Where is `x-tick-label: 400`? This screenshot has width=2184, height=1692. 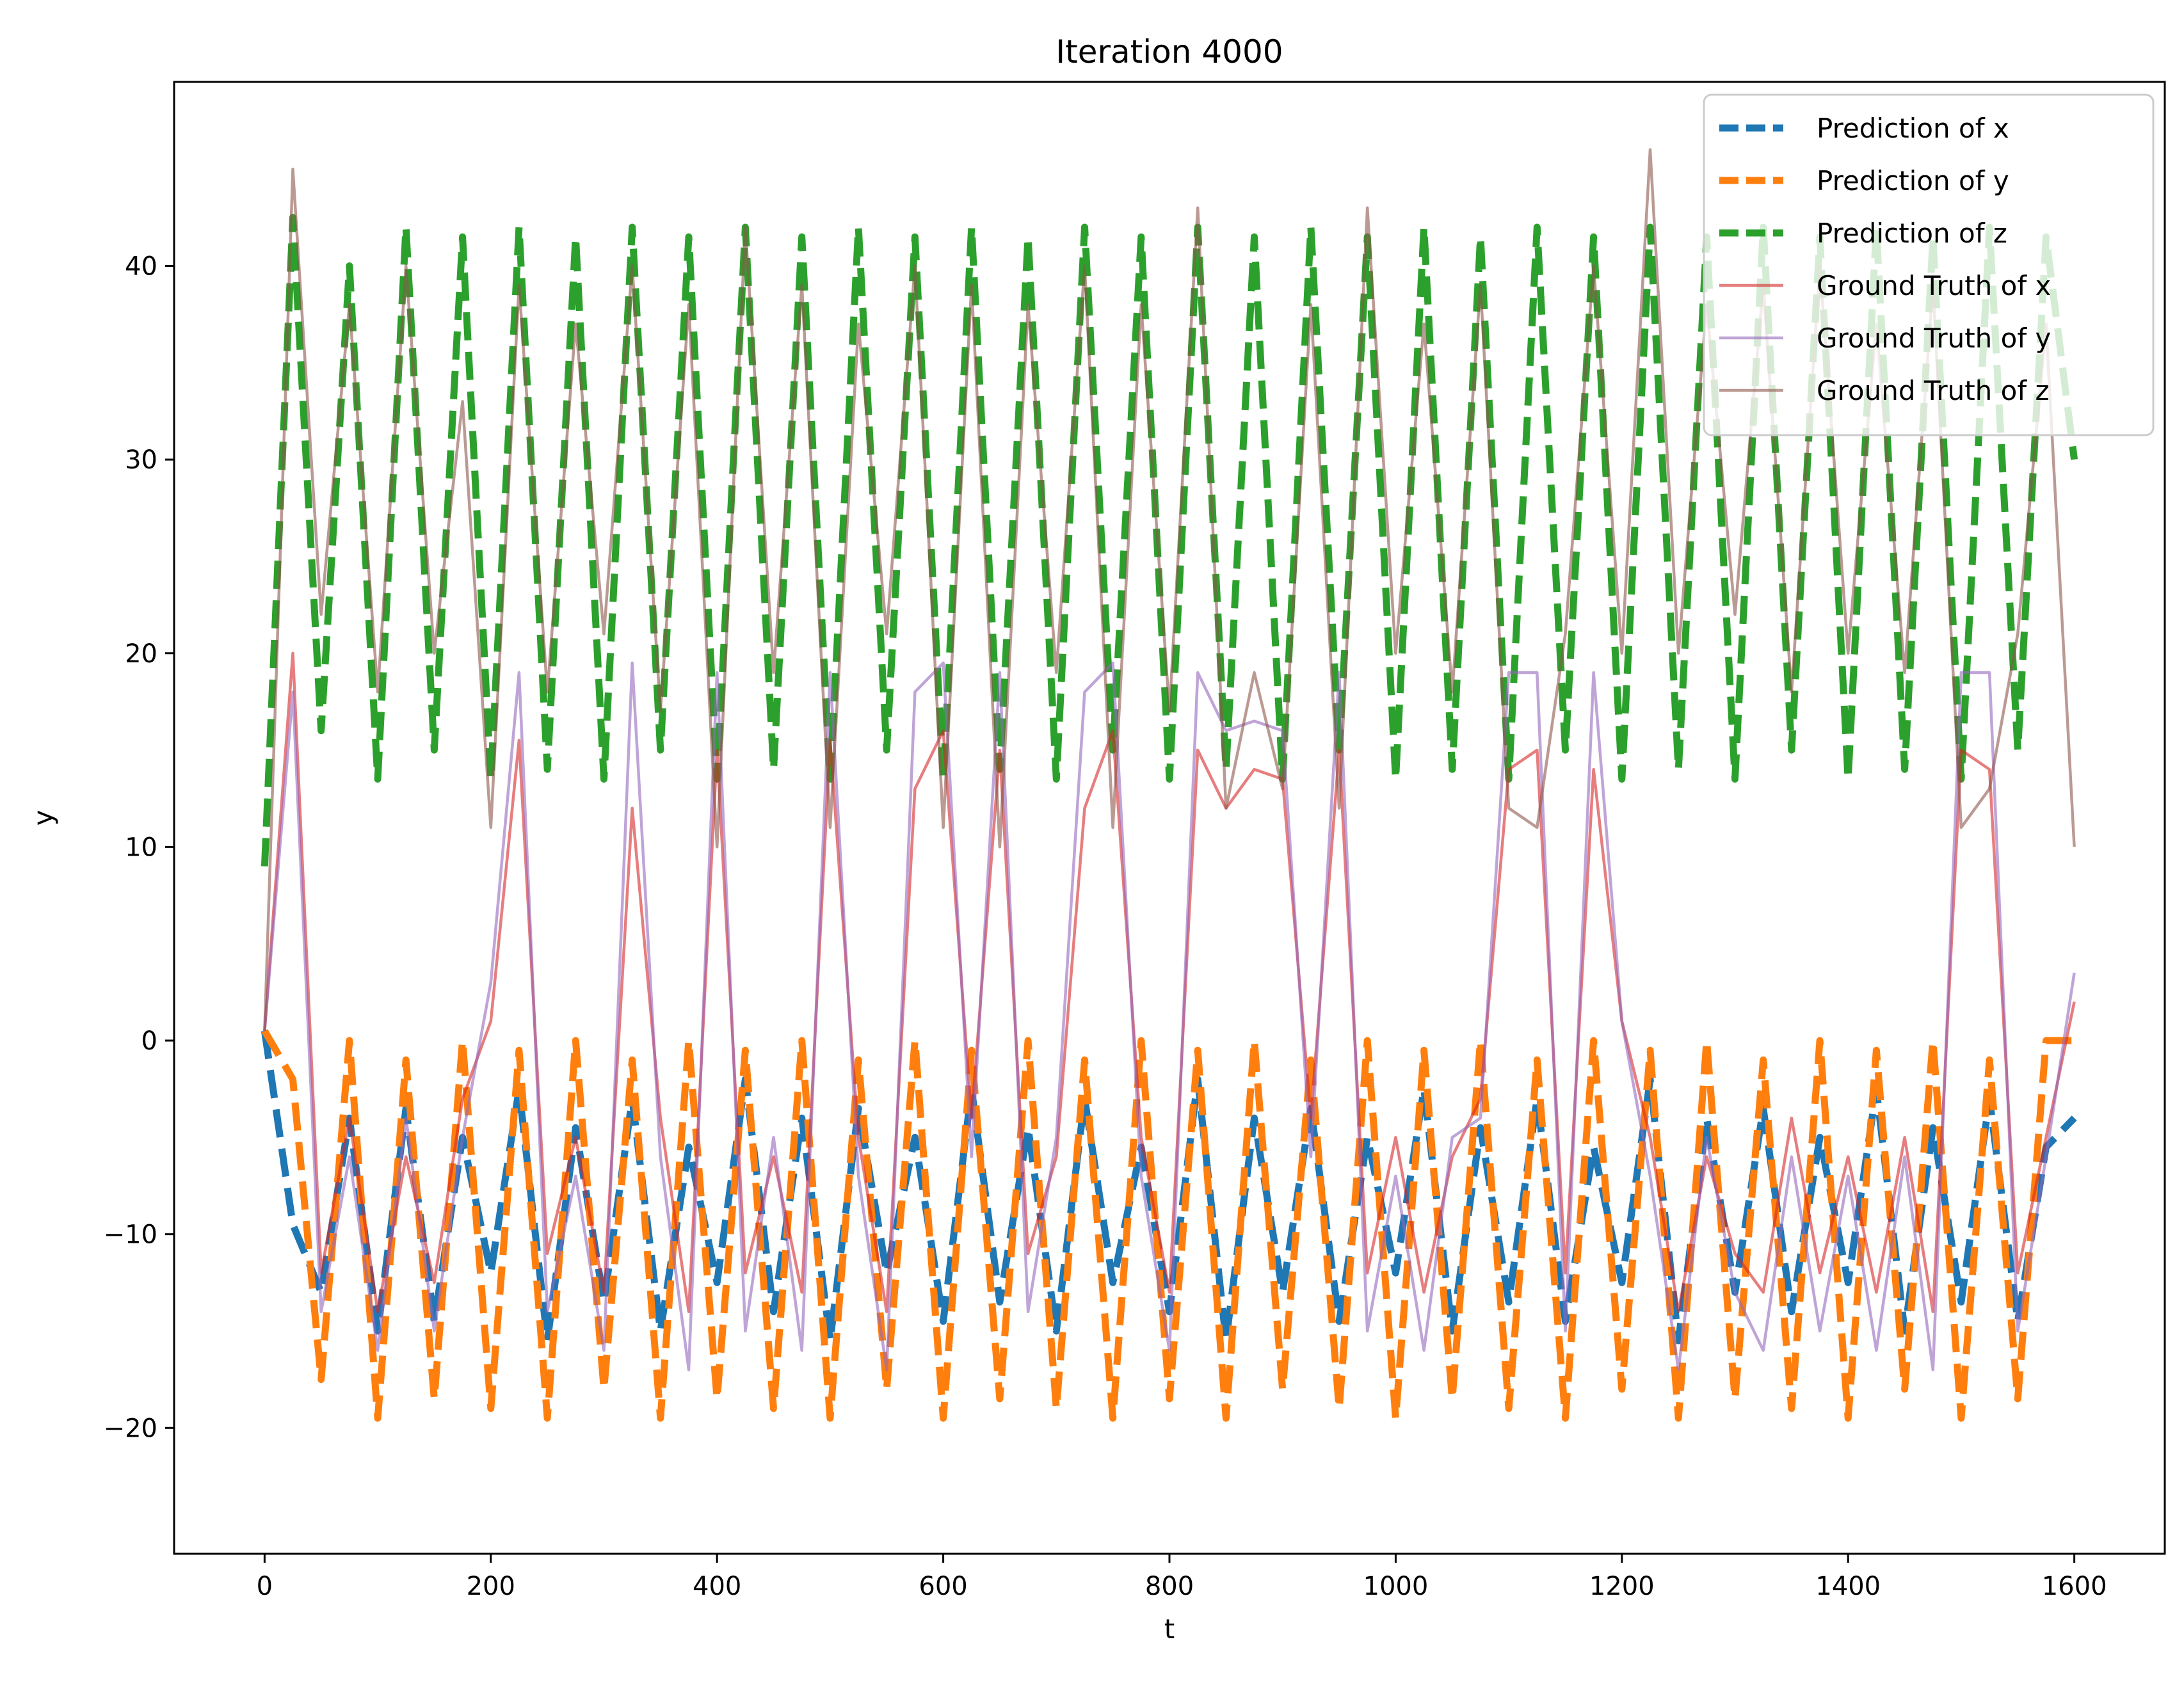 x-tick-label: 400 is located at coordinates (717, 1587).